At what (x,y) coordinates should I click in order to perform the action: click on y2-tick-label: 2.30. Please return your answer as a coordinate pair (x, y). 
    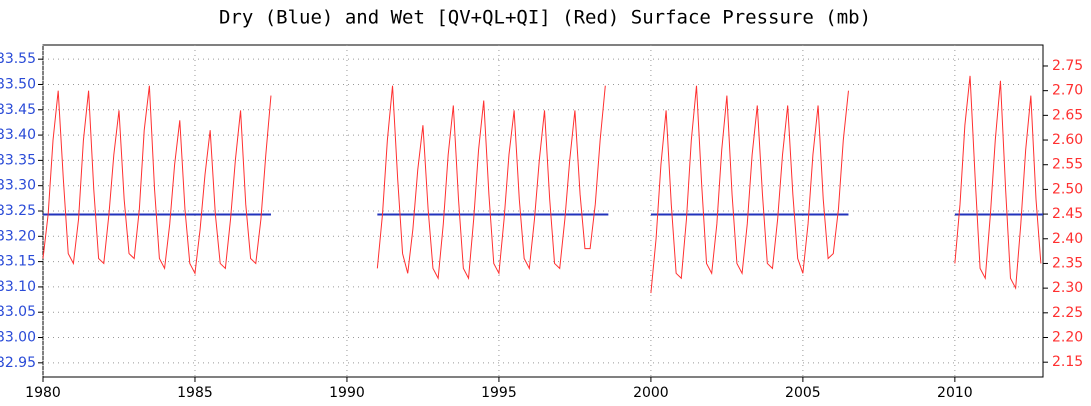
    Looking at the image, I should click on (1067, 288).